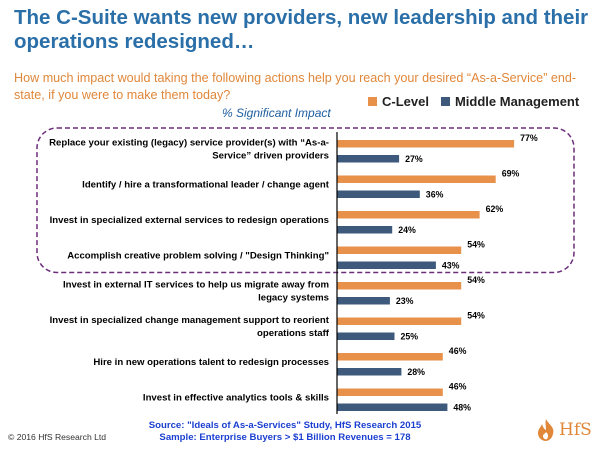  What do you see at coordinates (276, 113) in the screenshot?
I see `metric-label: % Significant Impact` at bounding box center [276, 113].